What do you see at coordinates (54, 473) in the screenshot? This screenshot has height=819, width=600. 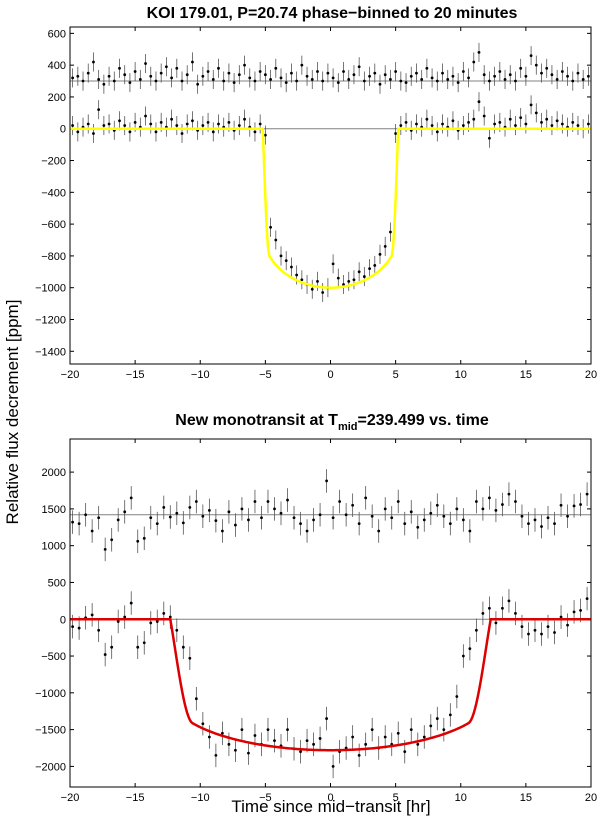 I see `y-tick-label: 2000` at bounding box center [54, 473].